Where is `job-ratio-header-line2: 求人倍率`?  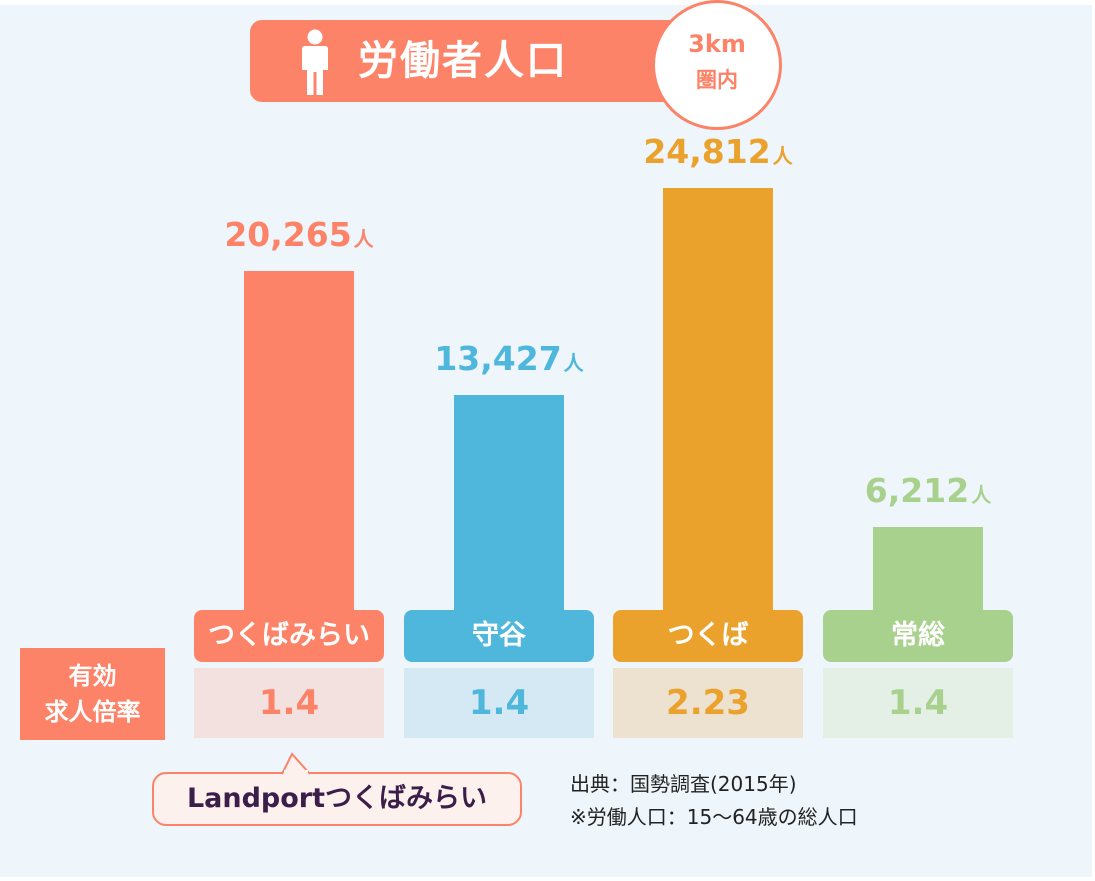 job-ratio-header-line2: 求人倍率 is located at coordinates (92, 712).